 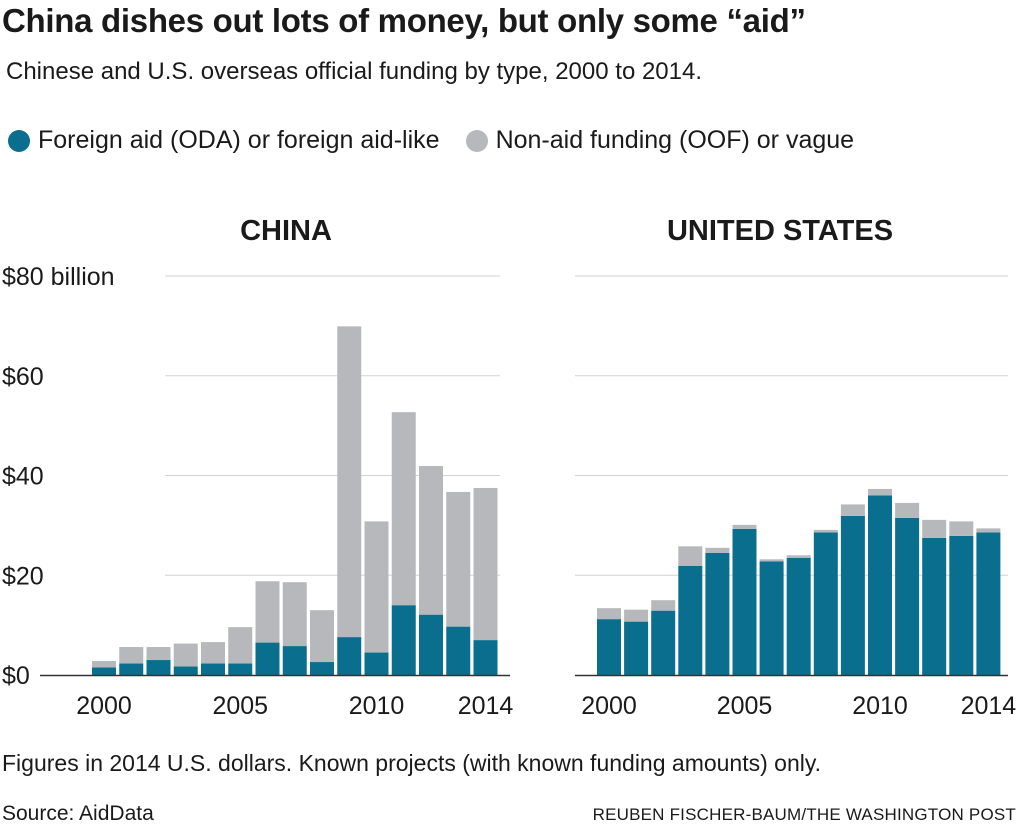 I want to click on y-tick-label: $80 billion, so click(x=58, y=277).